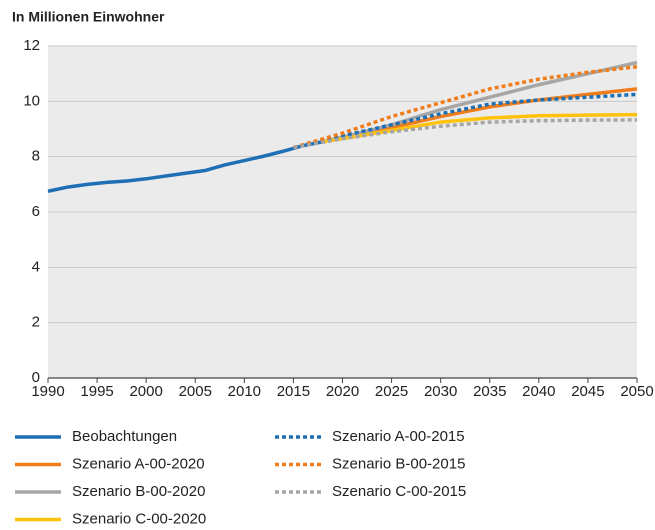 Image resolution: width=655 pixels, height=530 pixels. Describe the element at coordinates (124, 436) in the screenshot. I see `legend-label: Beobachtungen` at that location.